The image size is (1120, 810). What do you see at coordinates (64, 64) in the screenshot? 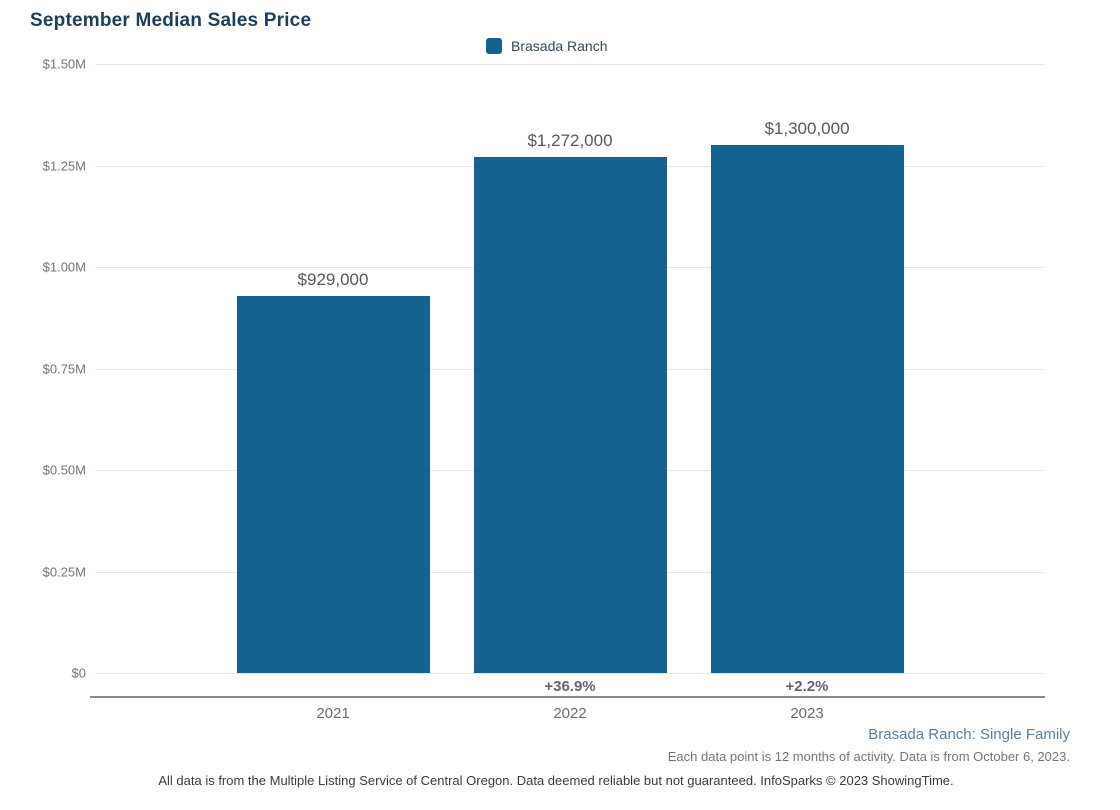
I see `y-tick-label: $1.50M` at bounding box center [64, 64].